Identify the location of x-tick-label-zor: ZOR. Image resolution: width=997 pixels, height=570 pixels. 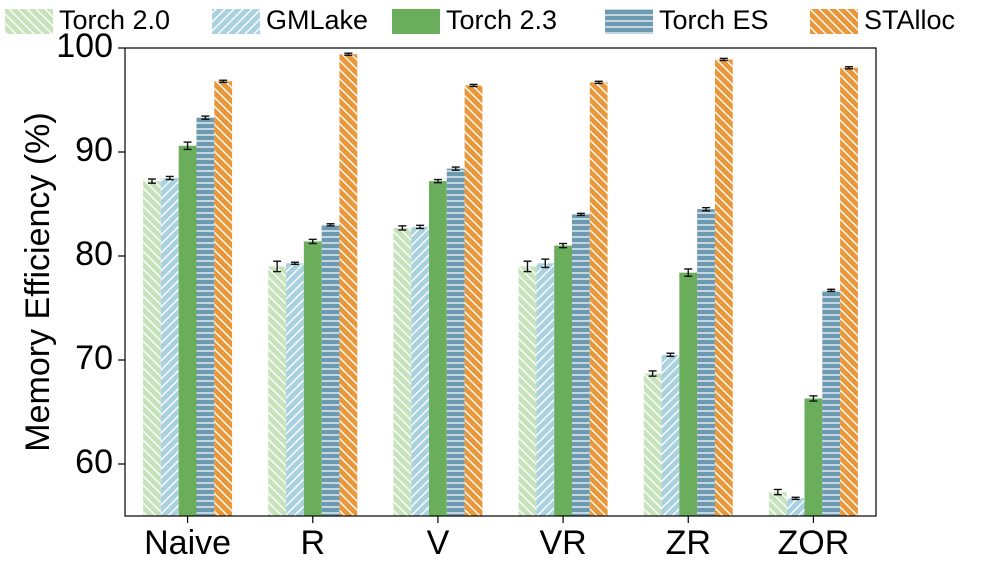
(814, 543).